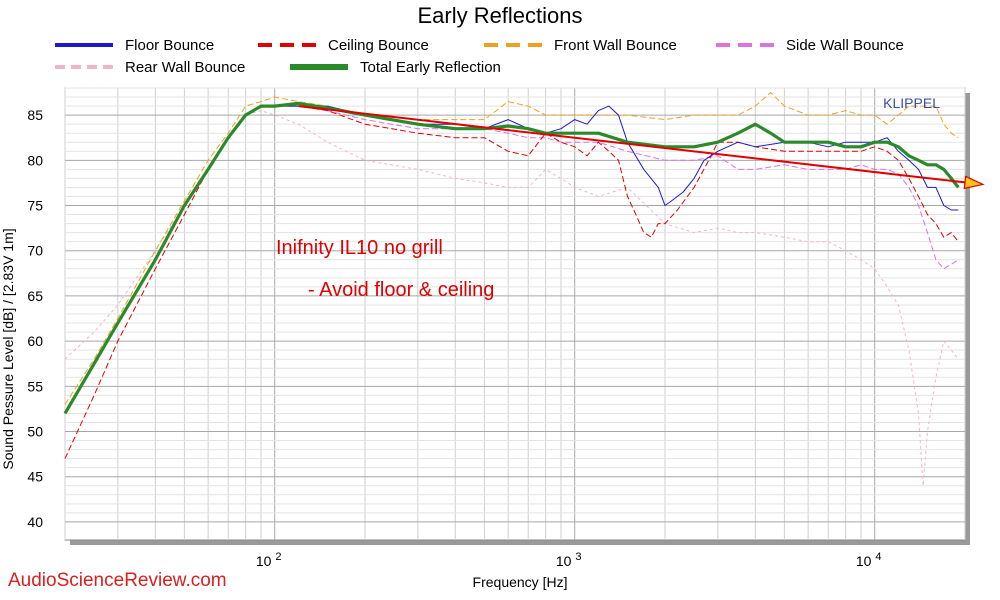 The image size is (1000, 600). What do you see at coordinates (169, 45) in the screenshot?
I see `legend-label: Floor Bounce` at bounding box center [169, 45].